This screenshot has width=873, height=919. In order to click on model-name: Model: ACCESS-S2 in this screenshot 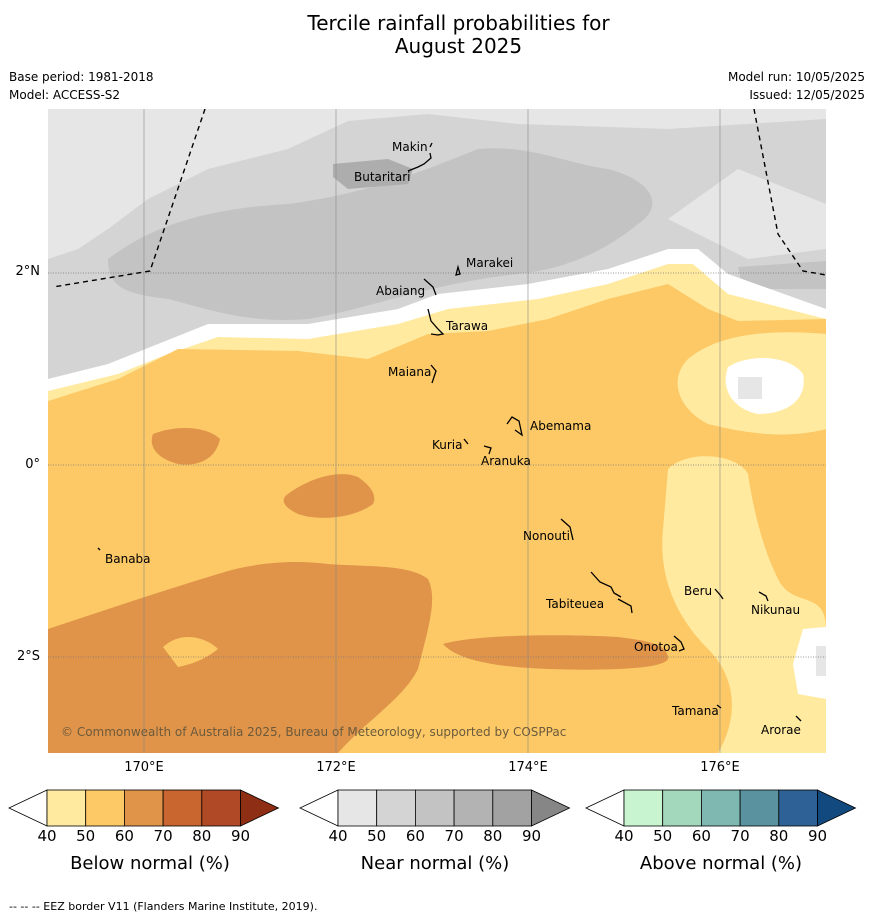, I will do `click(65, 95)`.